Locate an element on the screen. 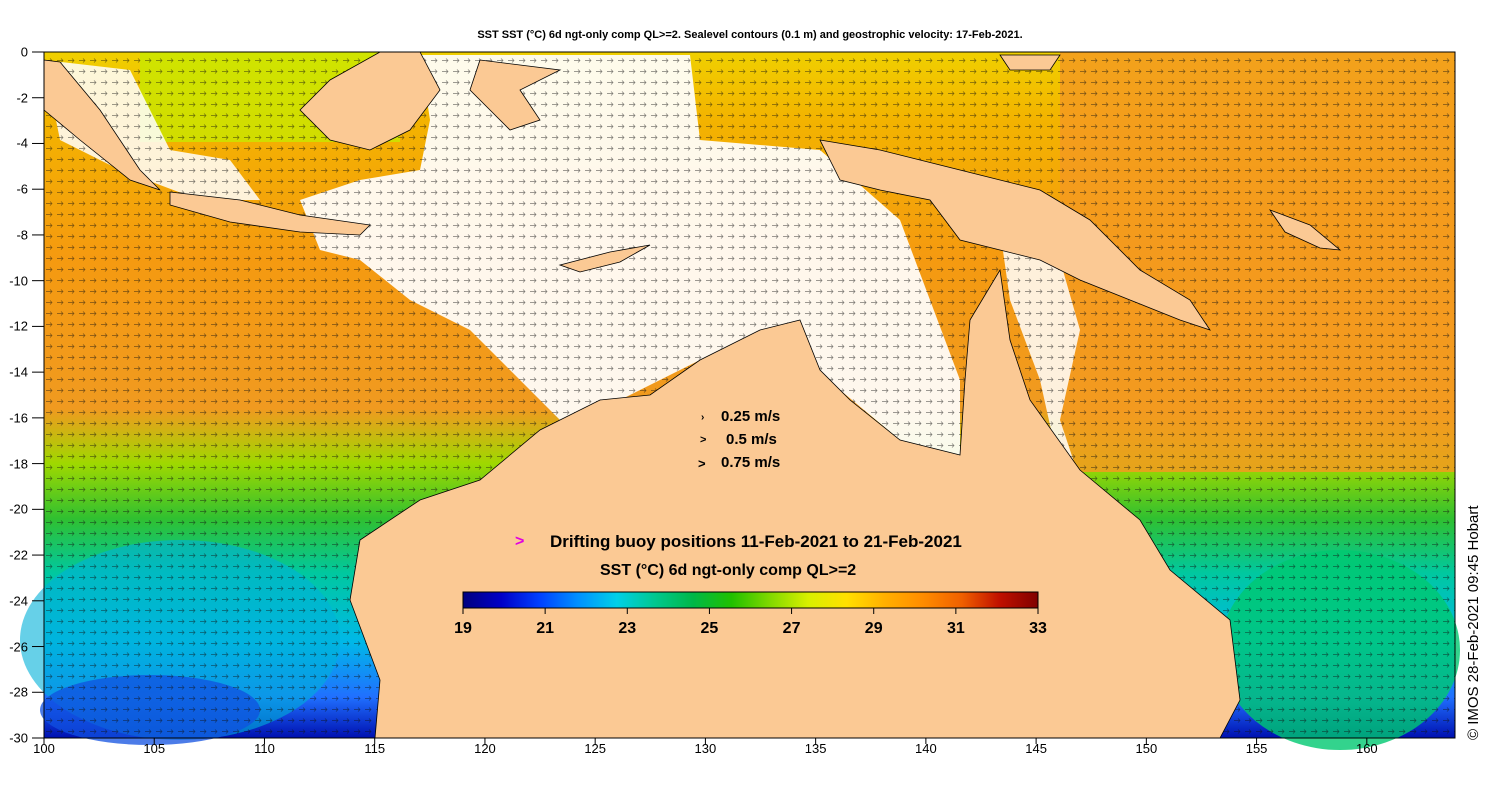 The height and width of the screenshot is (790, 1500). land-java is located at coordinates (270, 213).